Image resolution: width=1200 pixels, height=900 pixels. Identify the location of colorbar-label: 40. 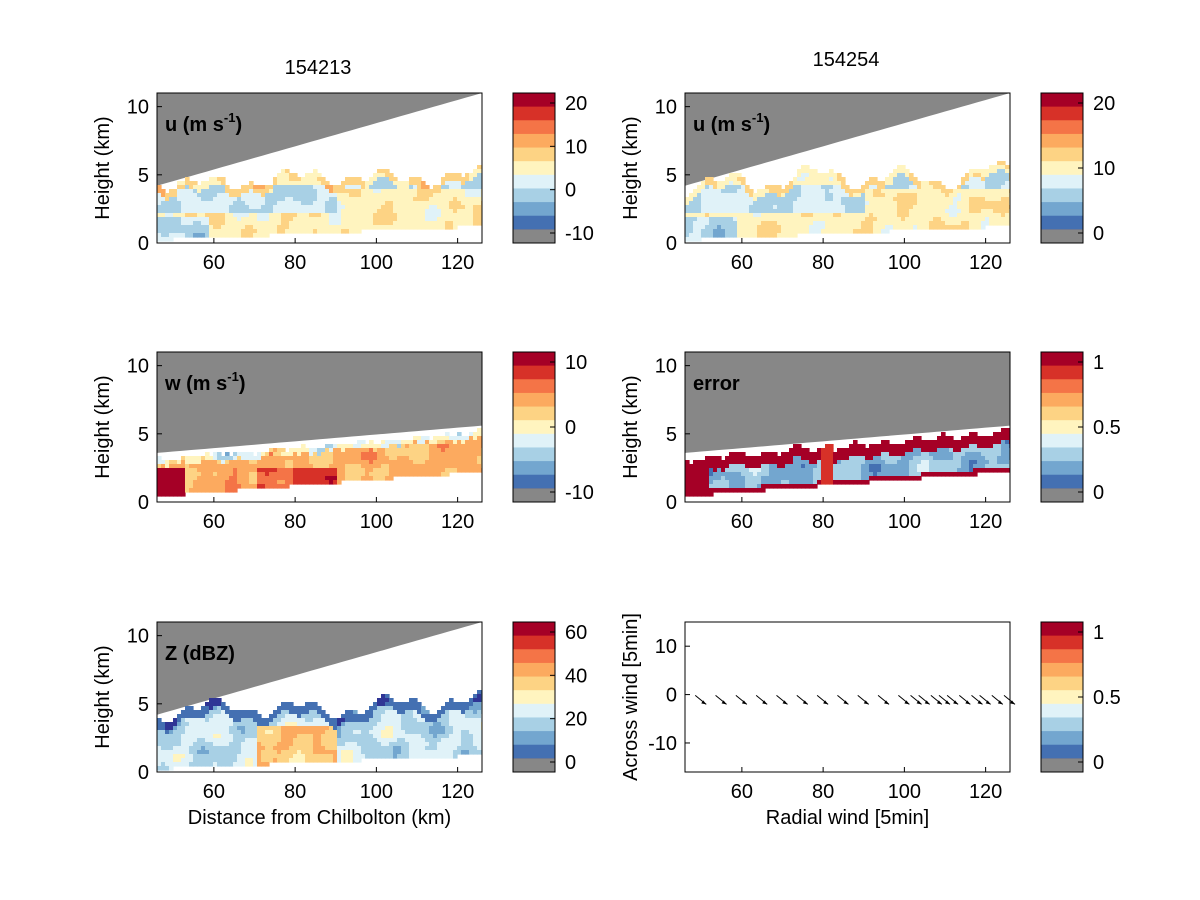
(576, 676).